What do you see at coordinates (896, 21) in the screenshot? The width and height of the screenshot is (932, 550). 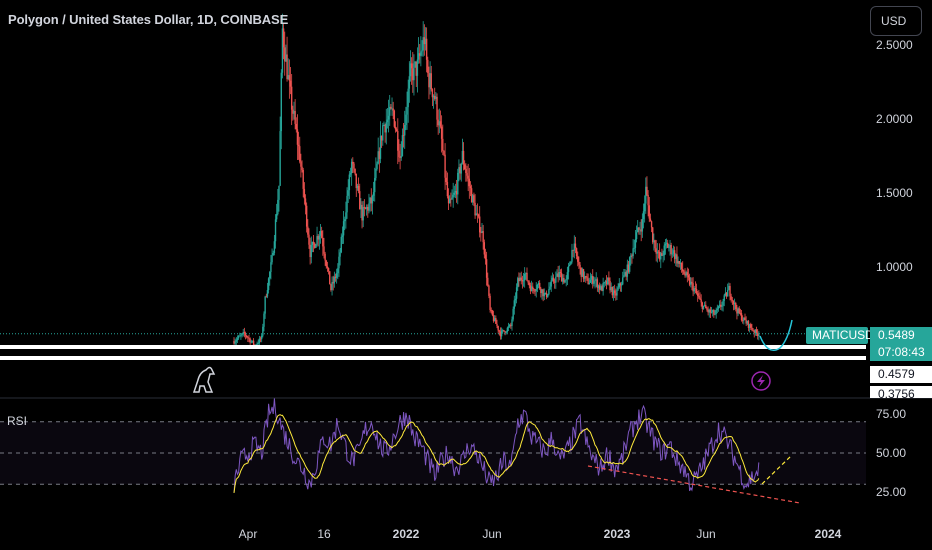 I see `currency-button: USD` at bounding box center [896, 21].